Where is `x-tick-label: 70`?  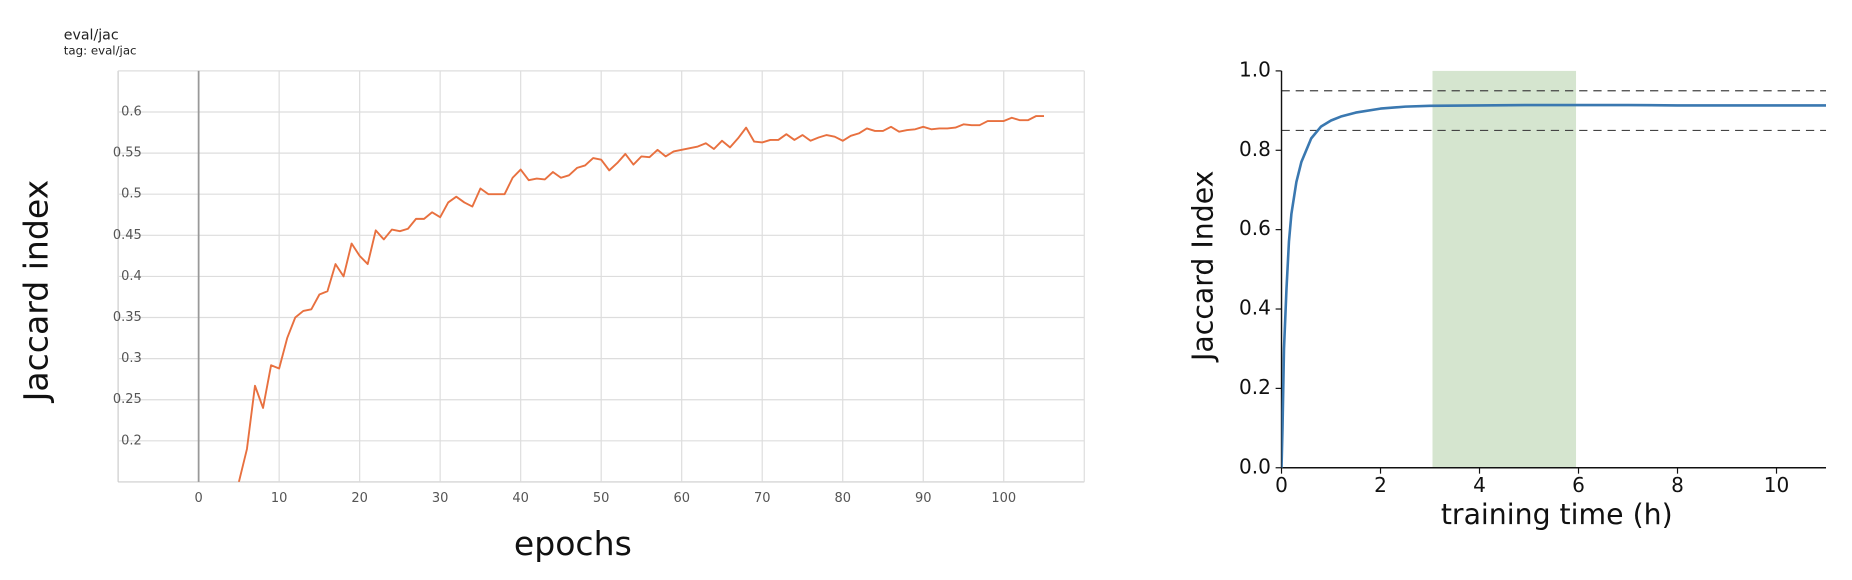
x-tick-label: 70 is located at coordinates (762, 498).